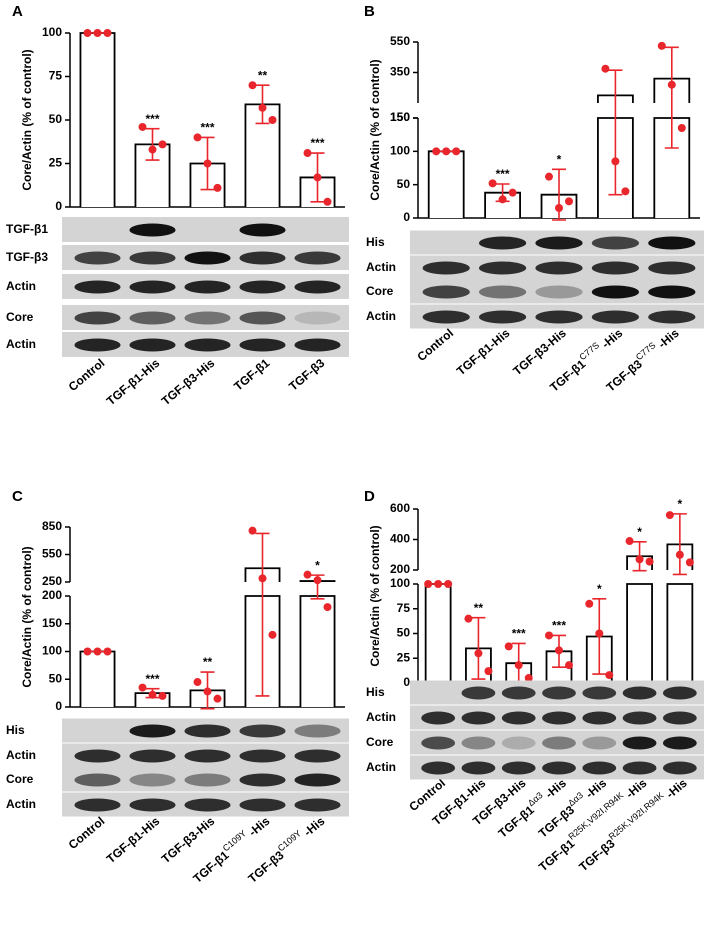 The image size is (709, 946). What do you see at coordinates (404, 657) in the screenshot?
I see `y-tick-label: 25` at bounding box center [404, 657].